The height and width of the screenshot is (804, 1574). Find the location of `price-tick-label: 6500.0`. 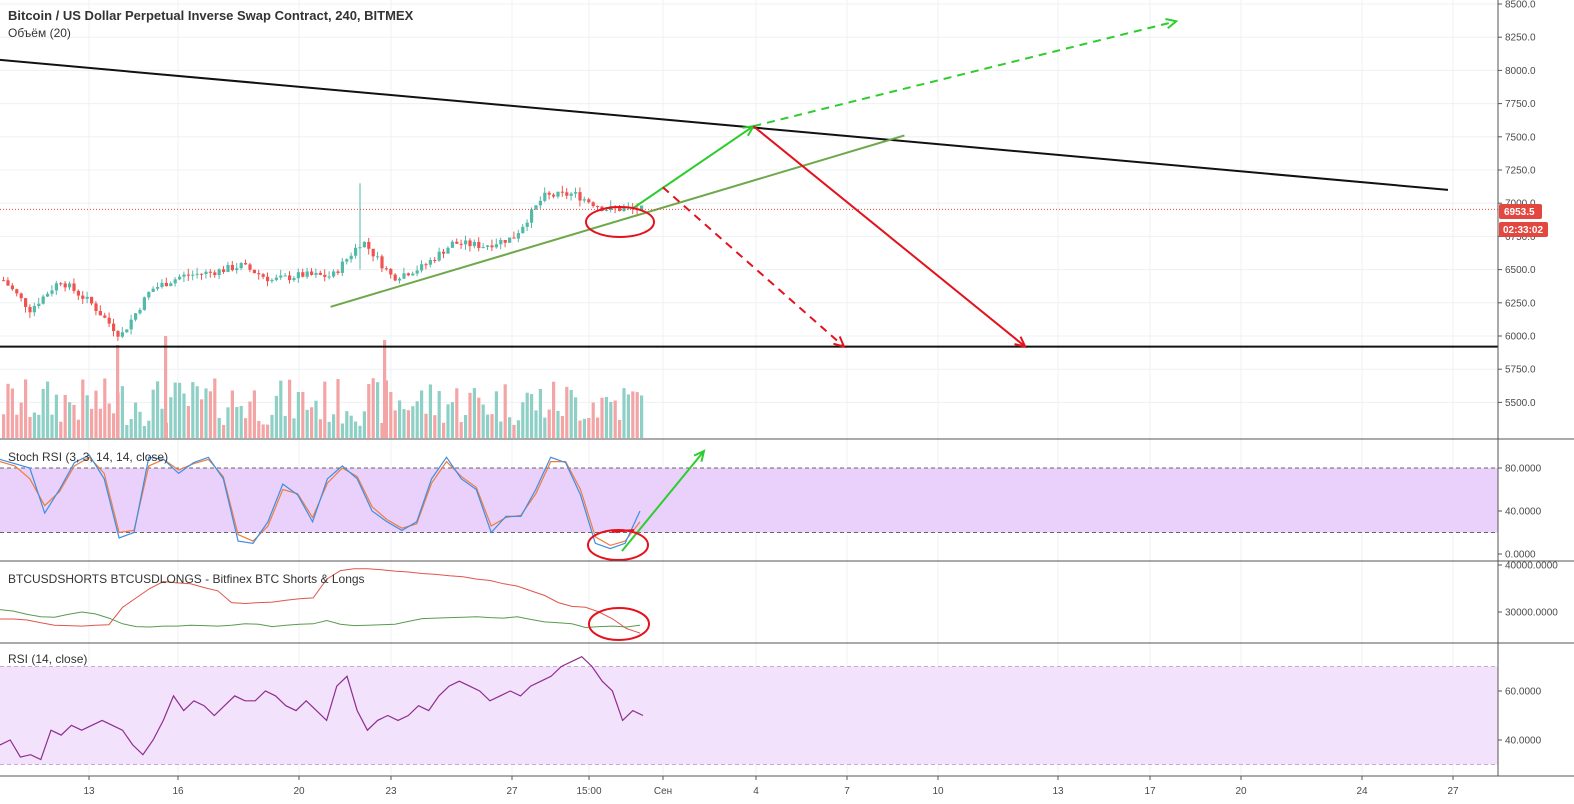

price-tick-label: 6500.0 is located at coordinates (1520, 270).